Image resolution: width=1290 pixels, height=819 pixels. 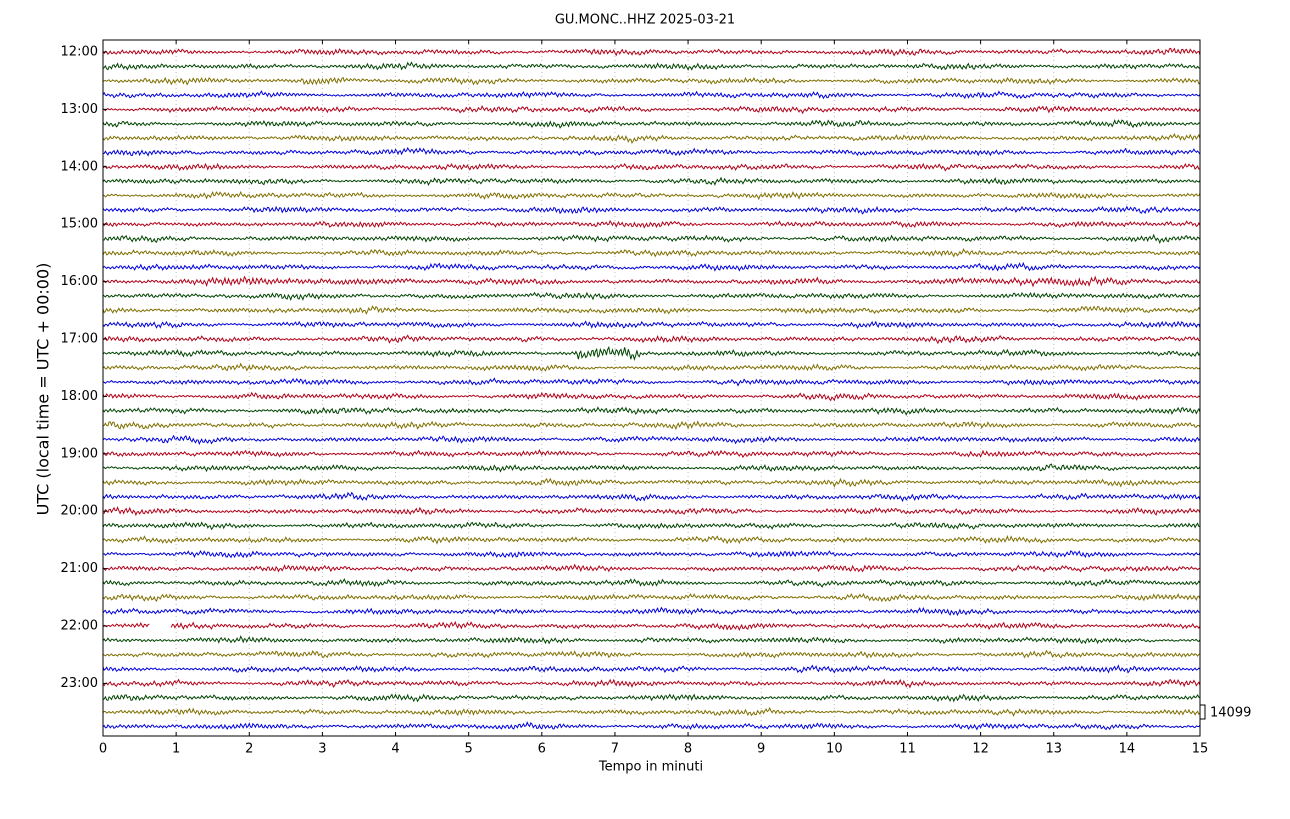 What do you see at coordinates (79, 109) in the screenshot?
I see `y-tick-label: 13:00` at bounding box center [79, 109].